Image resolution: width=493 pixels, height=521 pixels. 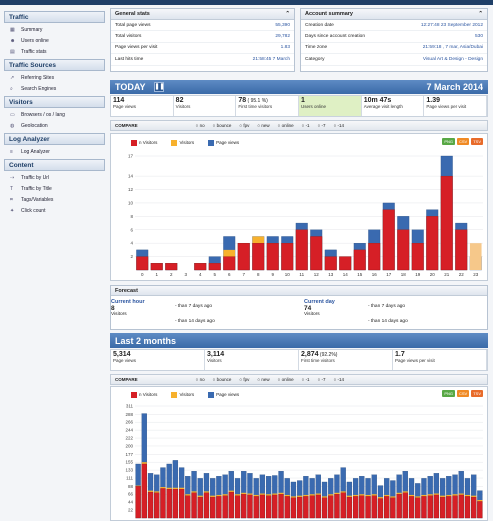 What do you see at coordinates (159, 87) in the screenshot?
I see `pause-icon: ❚❚` at bounding box center [159, 87].